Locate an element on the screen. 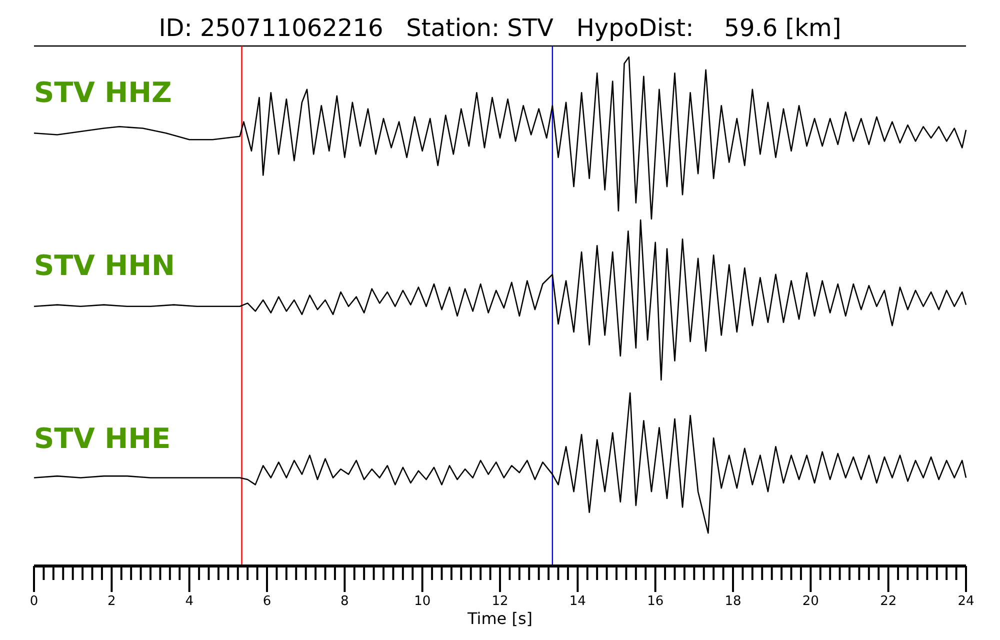 The width and height of the screenshot is (1000, 640). series-label: STV HHE is located at coordinates (102, 438).